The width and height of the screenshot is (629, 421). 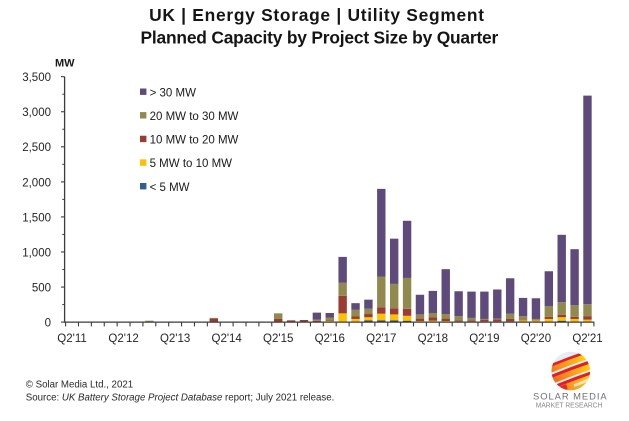 What do you see at coordinates (36, 253) in the screenshot?
I see `svg-text: 1,000` at bounding box center [36, 253].